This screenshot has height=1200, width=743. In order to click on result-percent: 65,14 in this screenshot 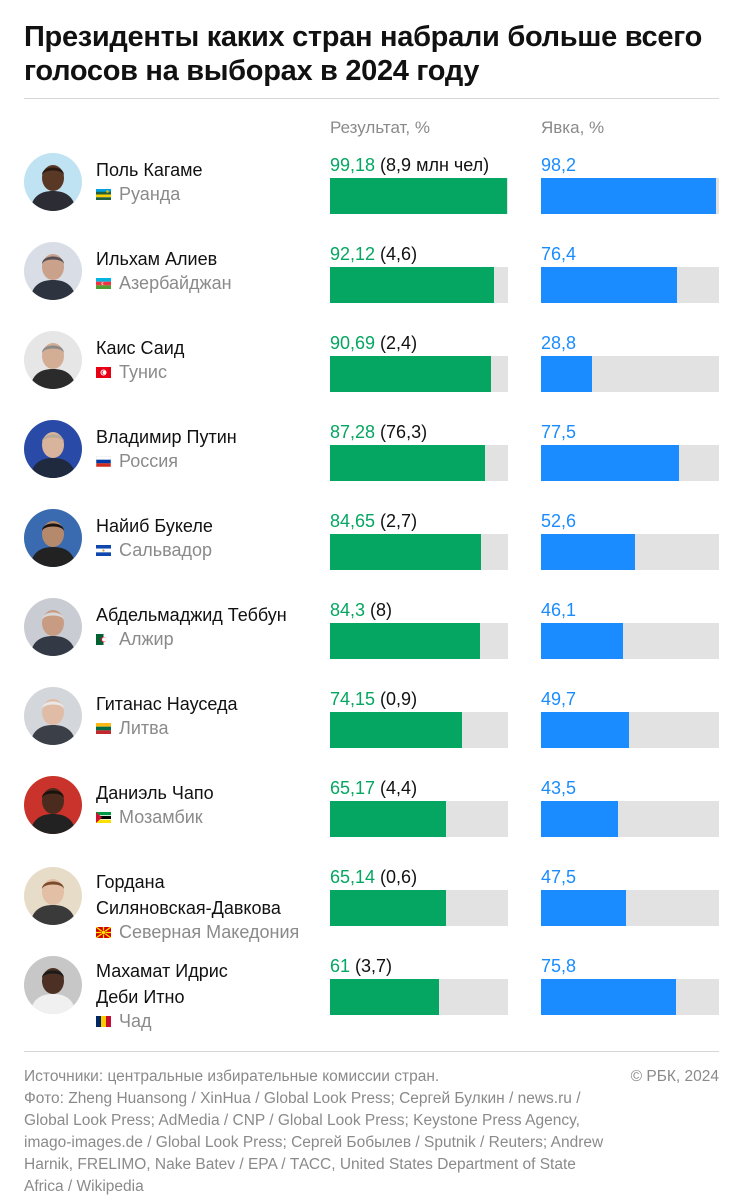, I will do `click(353, 877)`.